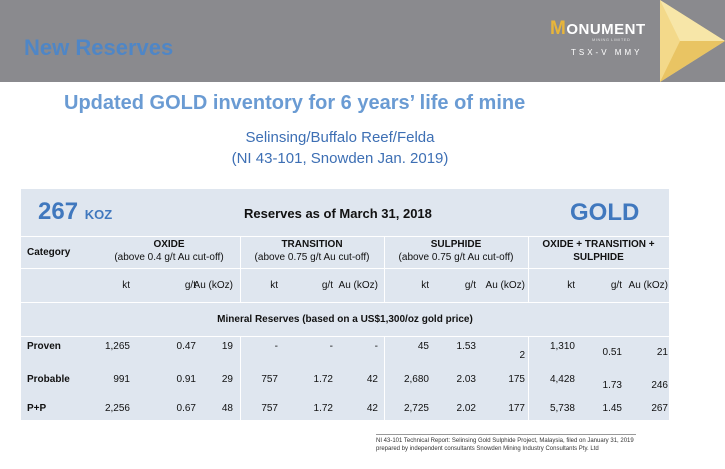 The image size is (725, 469). Describe the element at coordinates (312, 244) in the screenshot. I see `group-transition-name: TRANSITION` at that location.